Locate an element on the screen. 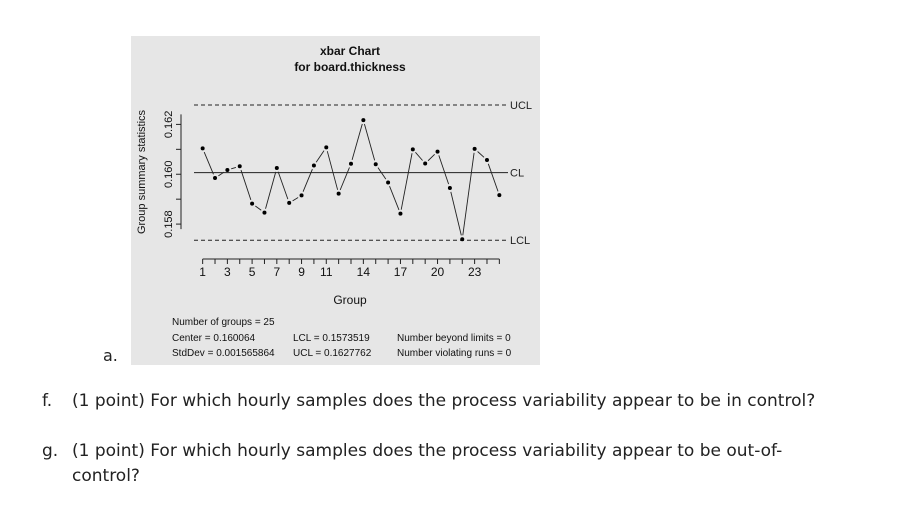 The image size is (897, 506). y-axis: 0.158 0.160 0.162 is located at coordinates (172, 174).